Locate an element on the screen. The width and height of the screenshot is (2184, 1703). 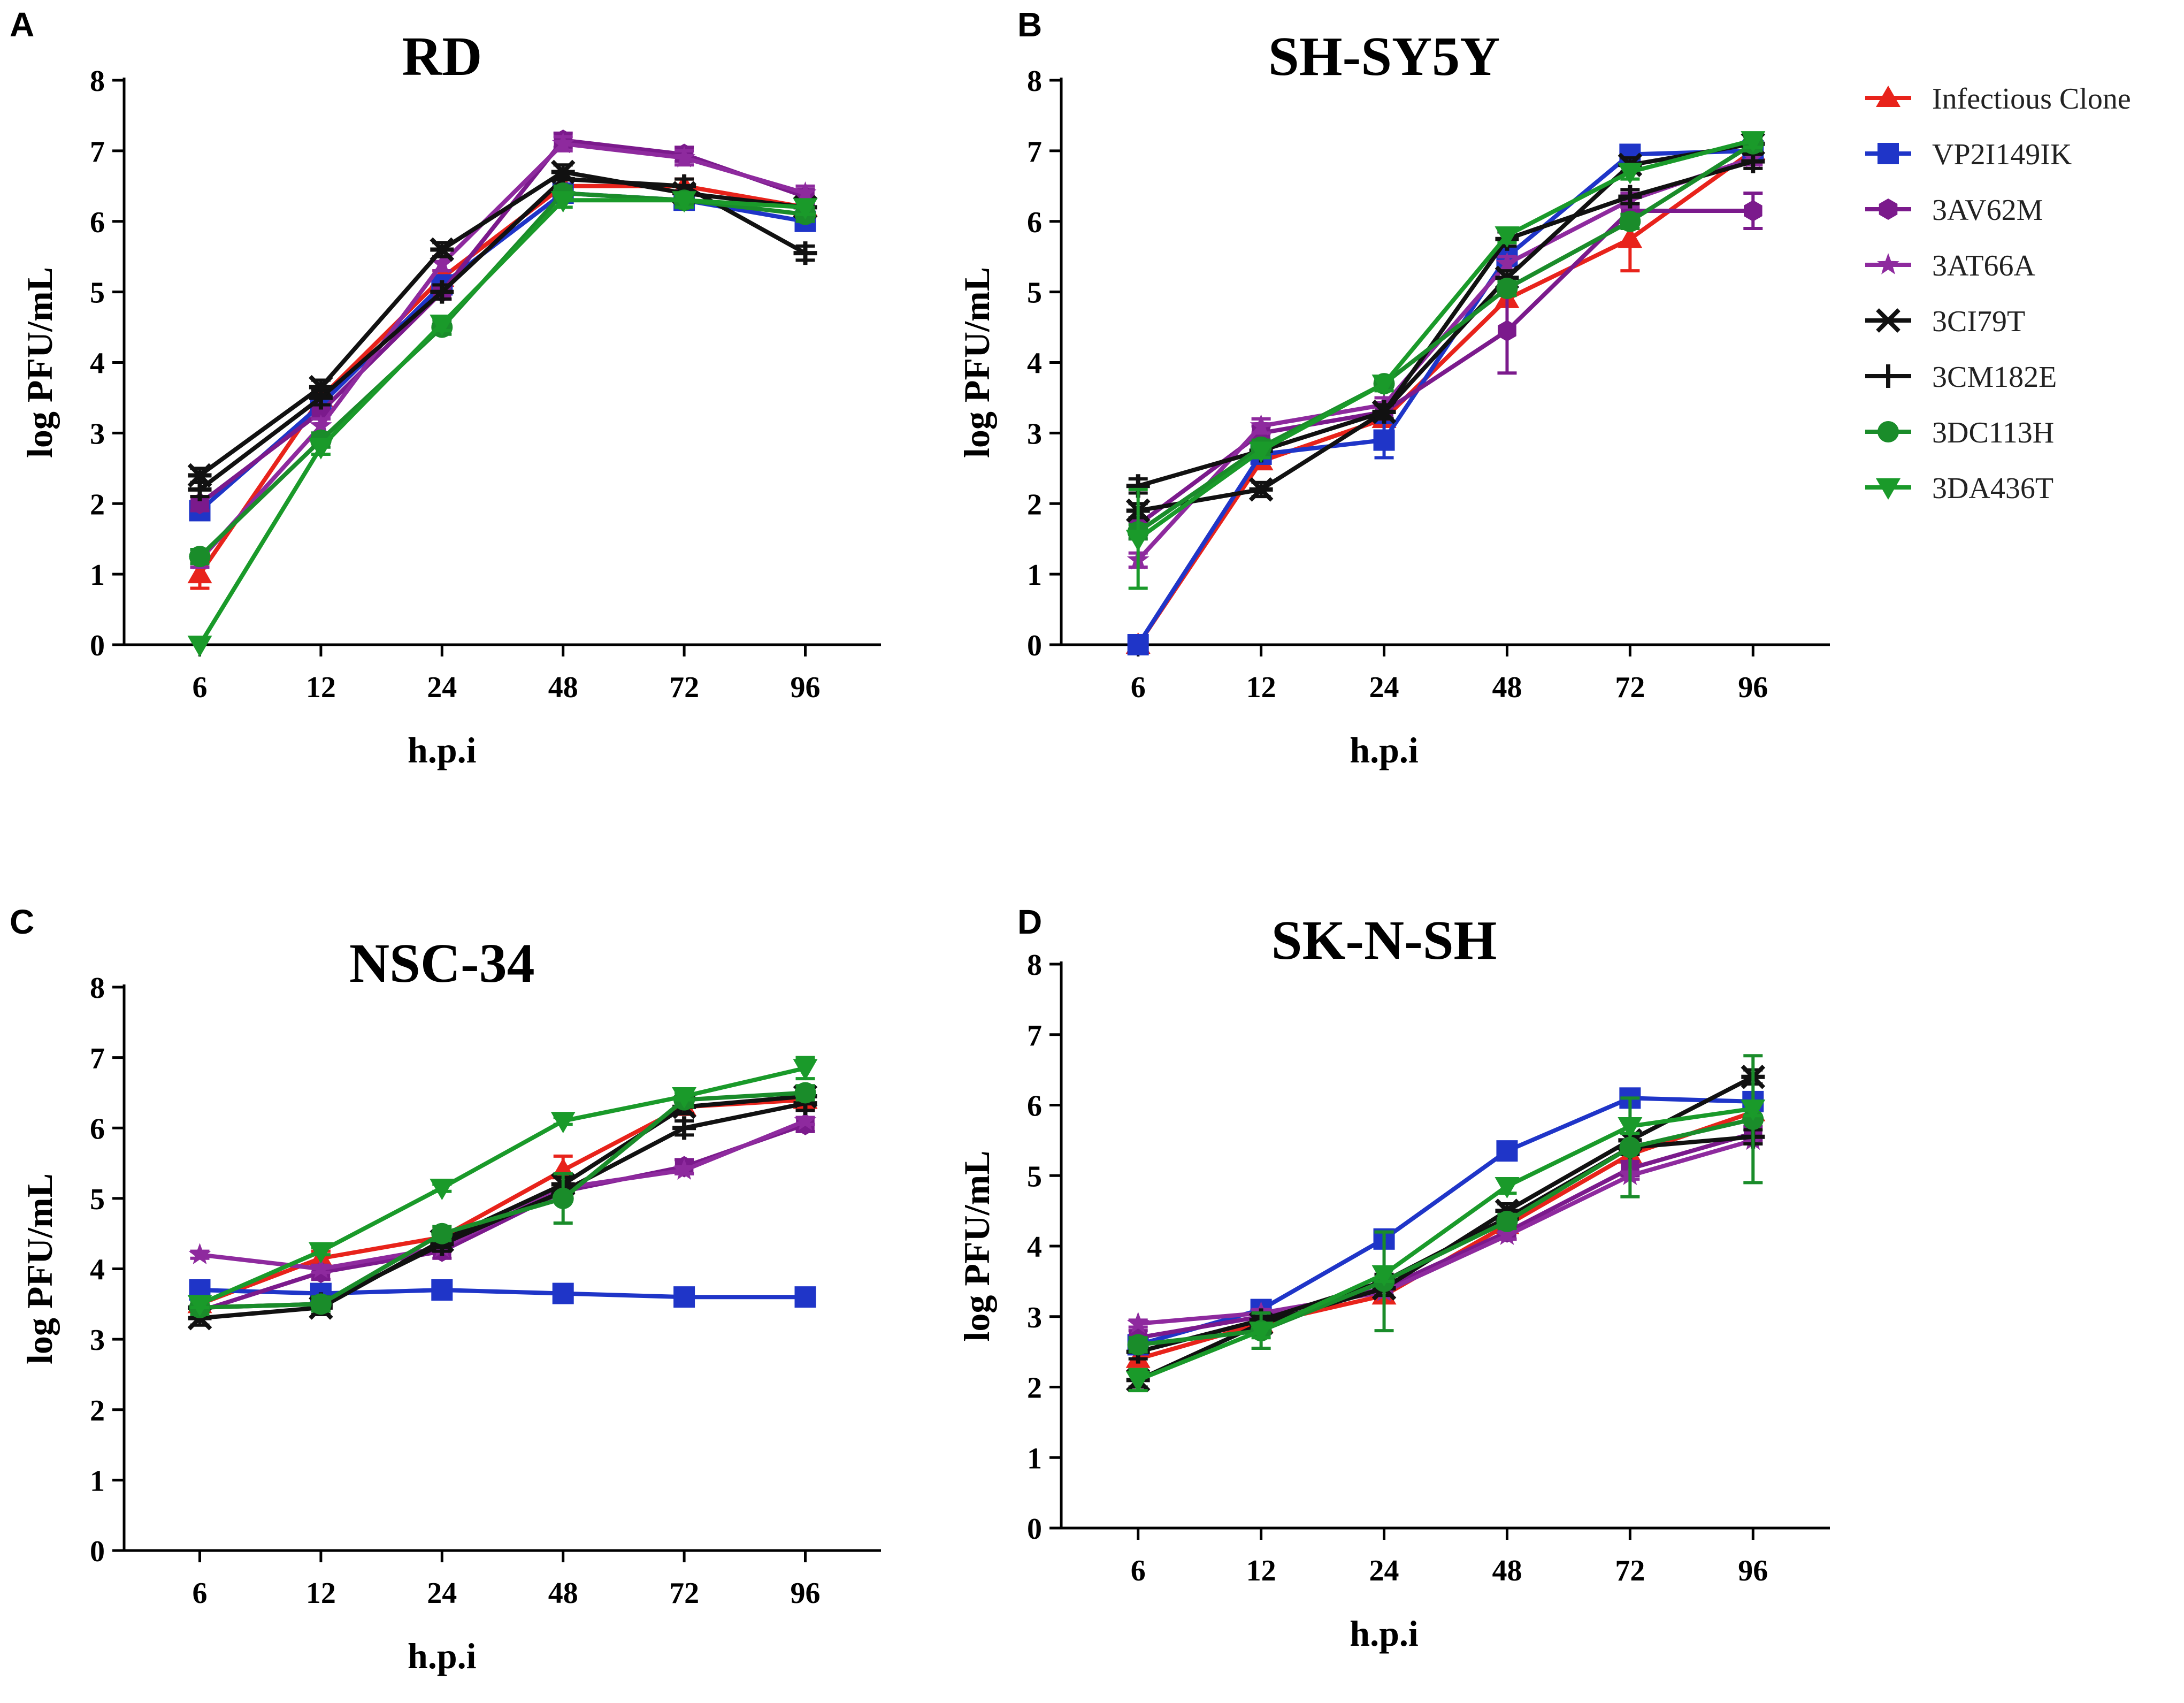
legend-item: 3AT66A is located at coordinates (1950, 265).